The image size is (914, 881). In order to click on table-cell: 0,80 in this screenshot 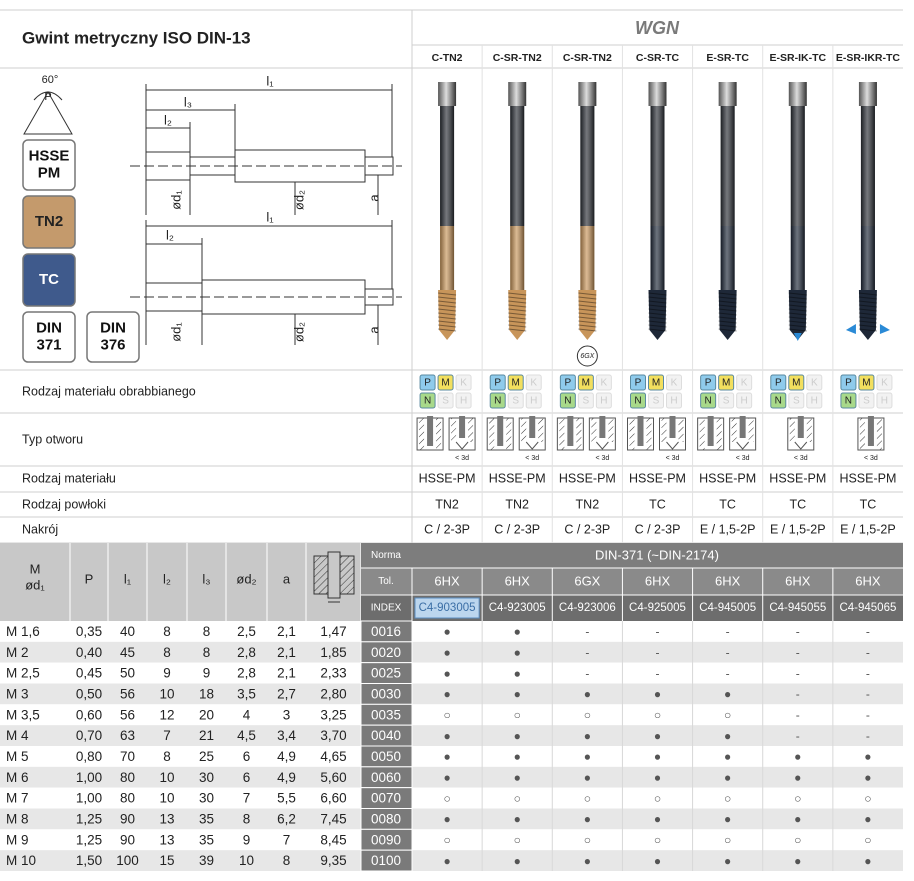, I will do `click(89, 756)`.